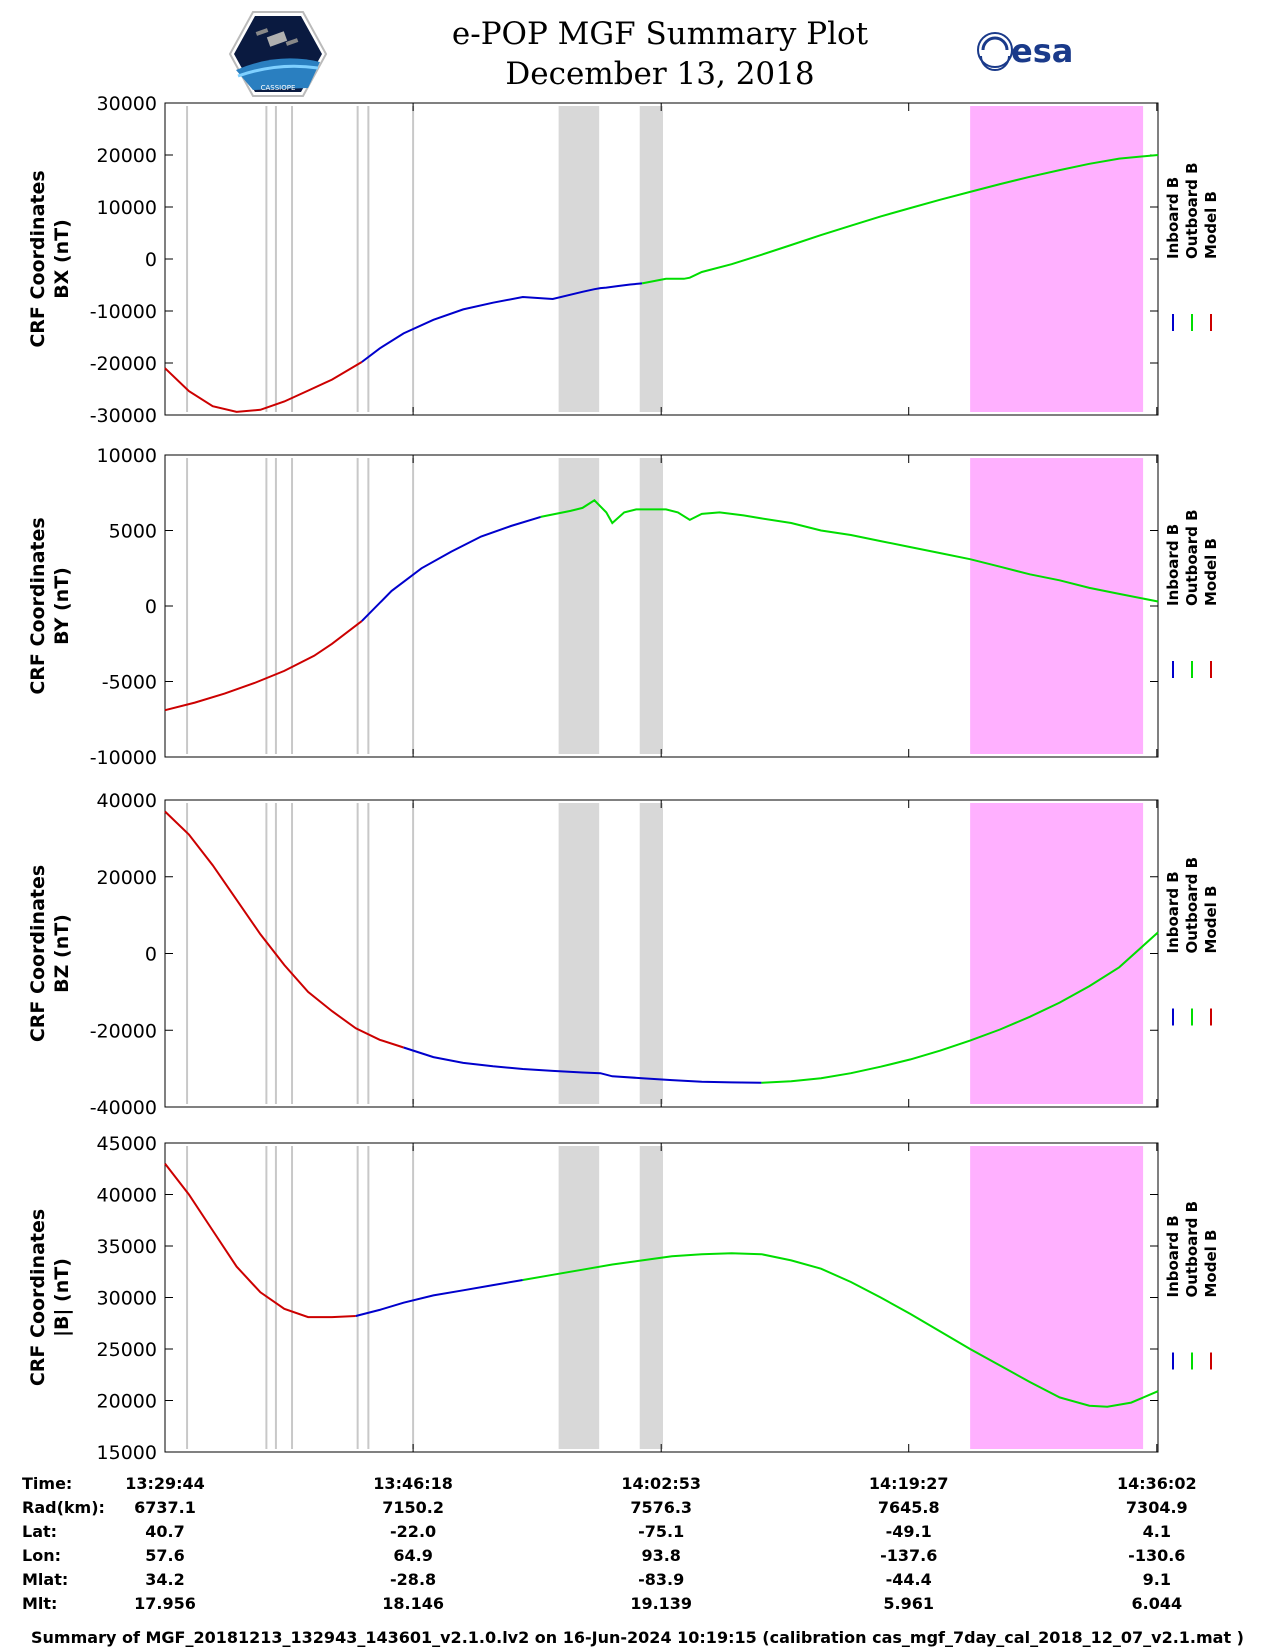 This screenshot has height=1650, width=1275. I want to click on info-cell: 13:29:44, so click(165, 1483).